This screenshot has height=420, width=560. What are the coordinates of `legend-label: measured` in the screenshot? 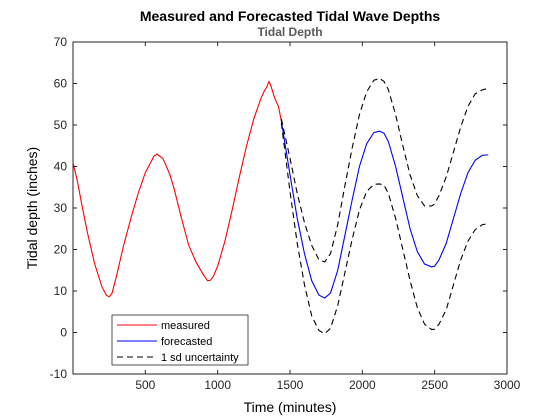 It's located at (185, 326).